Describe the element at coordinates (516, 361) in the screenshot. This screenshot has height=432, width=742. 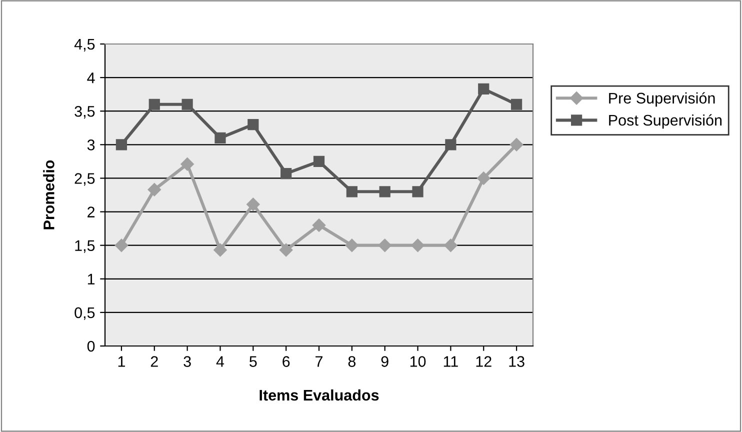
I see `x-tick-label: 13` at that location.